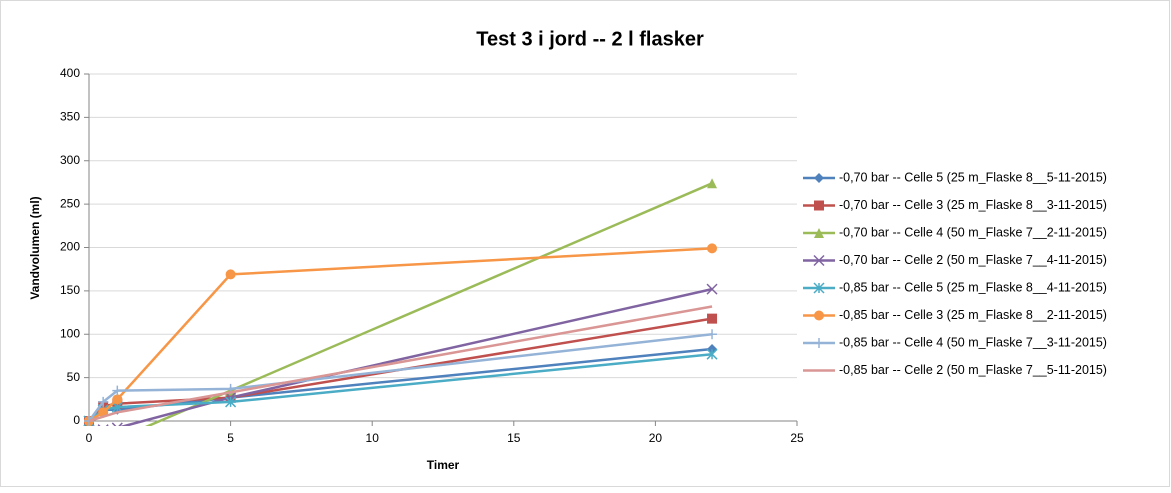 Image resolution: width=1171 pixels, height=493 pixels. I want to click on x-tick-label: 20, so click(656, 438).